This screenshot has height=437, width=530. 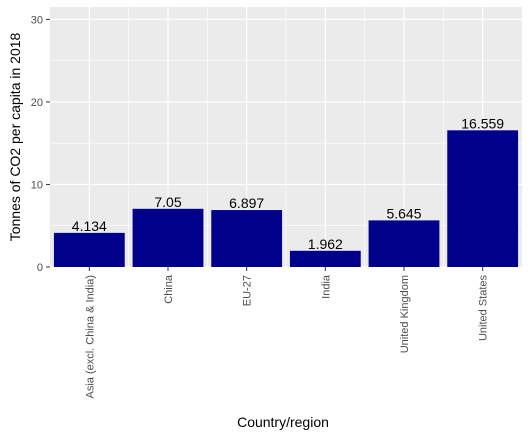 What do you see at coordinates (246, 203) in the screenshot?
I see `bar-value-label: 6.897` at bounding box center [246, 203].